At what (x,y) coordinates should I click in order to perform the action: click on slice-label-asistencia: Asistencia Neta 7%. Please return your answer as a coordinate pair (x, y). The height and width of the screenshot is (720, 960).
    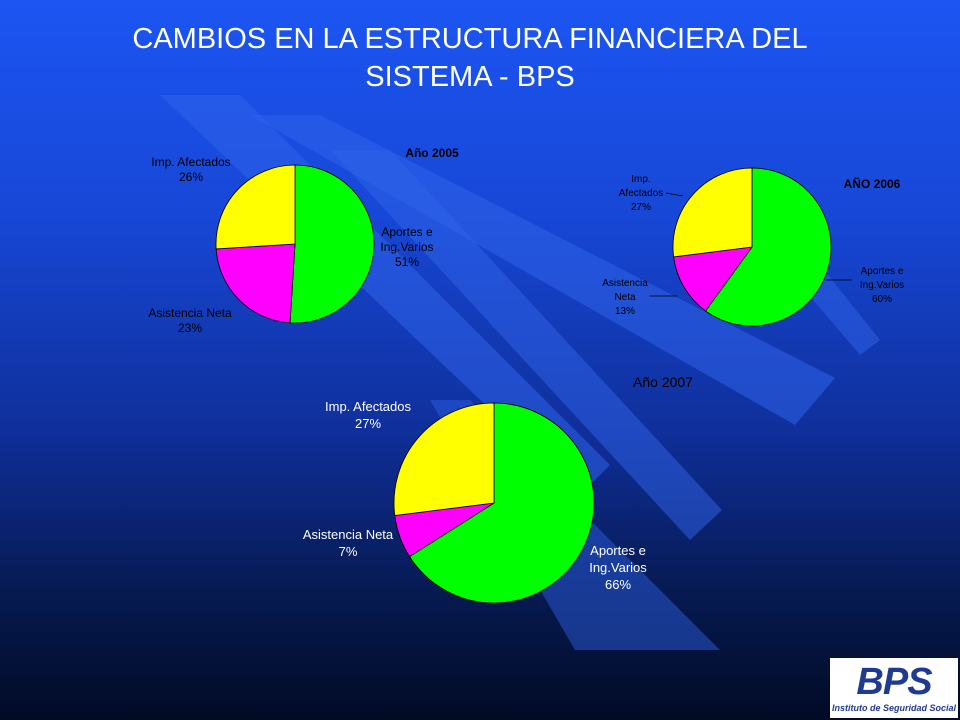
    Looking at the image, I should click on (348, 543).